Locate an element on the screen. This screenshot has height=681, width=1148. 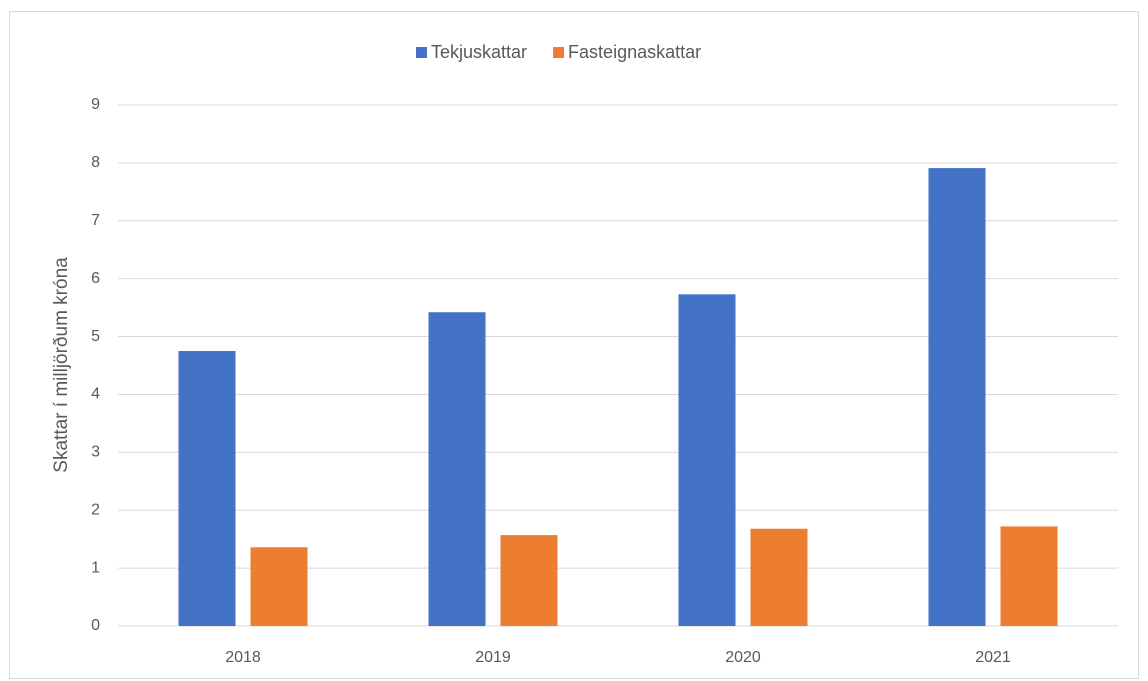
legend-label: Tekjuskattar is located at coordinates (479, 52).